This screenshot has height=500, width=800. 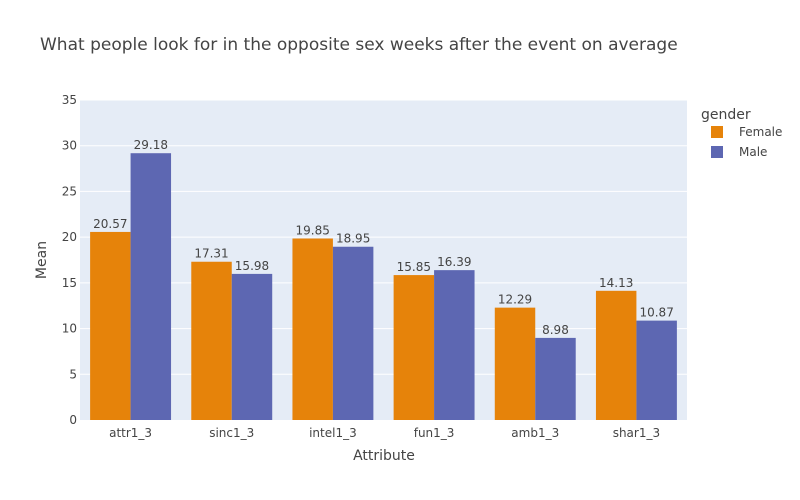 I want to click on y-tick-label: 0, so click(x=73, y=420).